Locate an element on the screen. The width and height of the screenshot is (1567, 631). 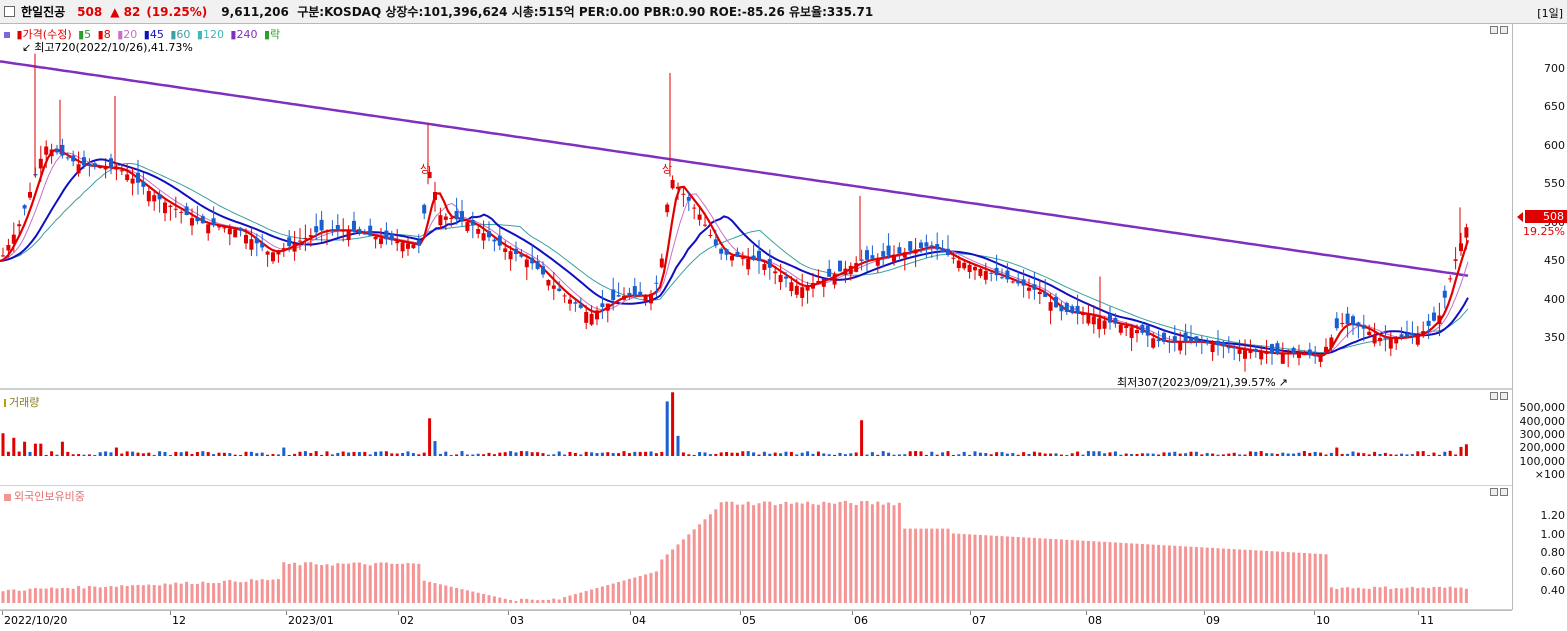
stock-name: 한일진공 is located at coordinates (43, 12).